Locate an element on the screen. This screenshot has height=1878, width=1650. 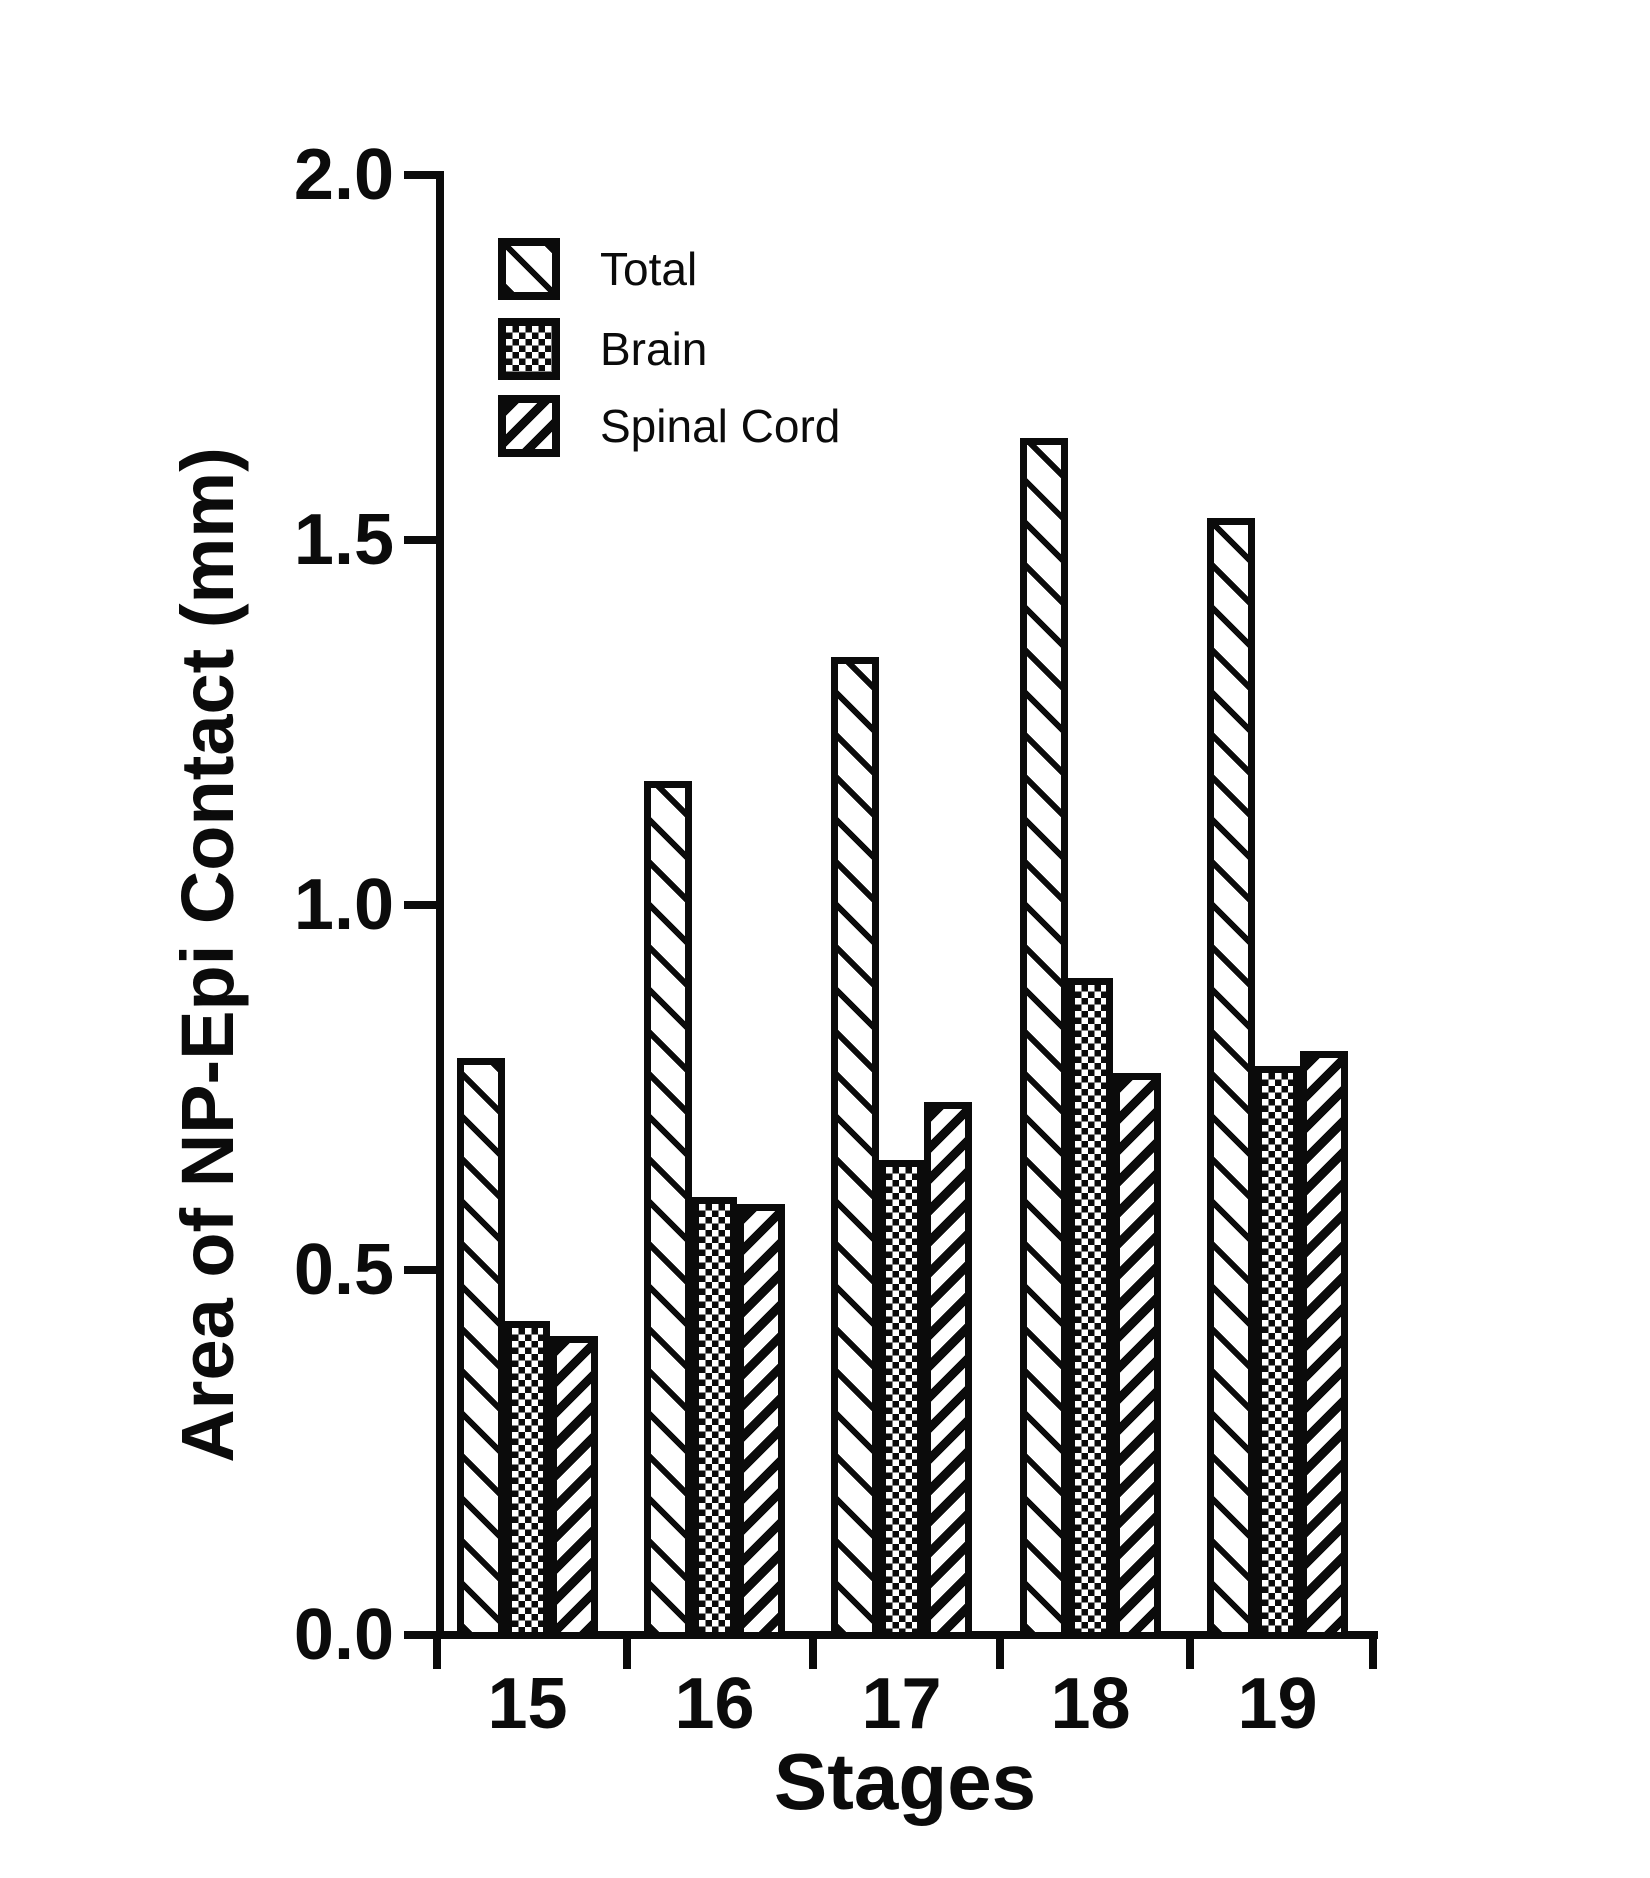
legend-swatch-brain is located at coordinates (529, 349).